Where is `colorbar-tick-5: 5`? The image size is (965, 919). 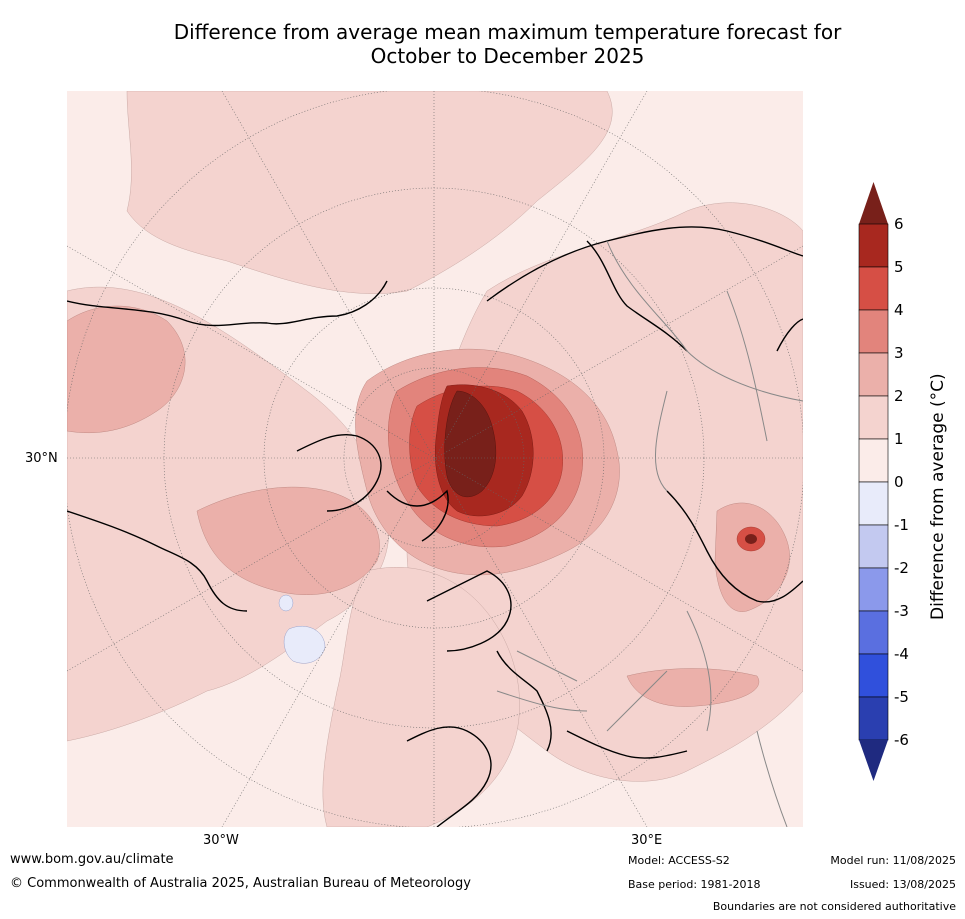
colorbar-tick-5: 5 is located at coordinates (899, 267).